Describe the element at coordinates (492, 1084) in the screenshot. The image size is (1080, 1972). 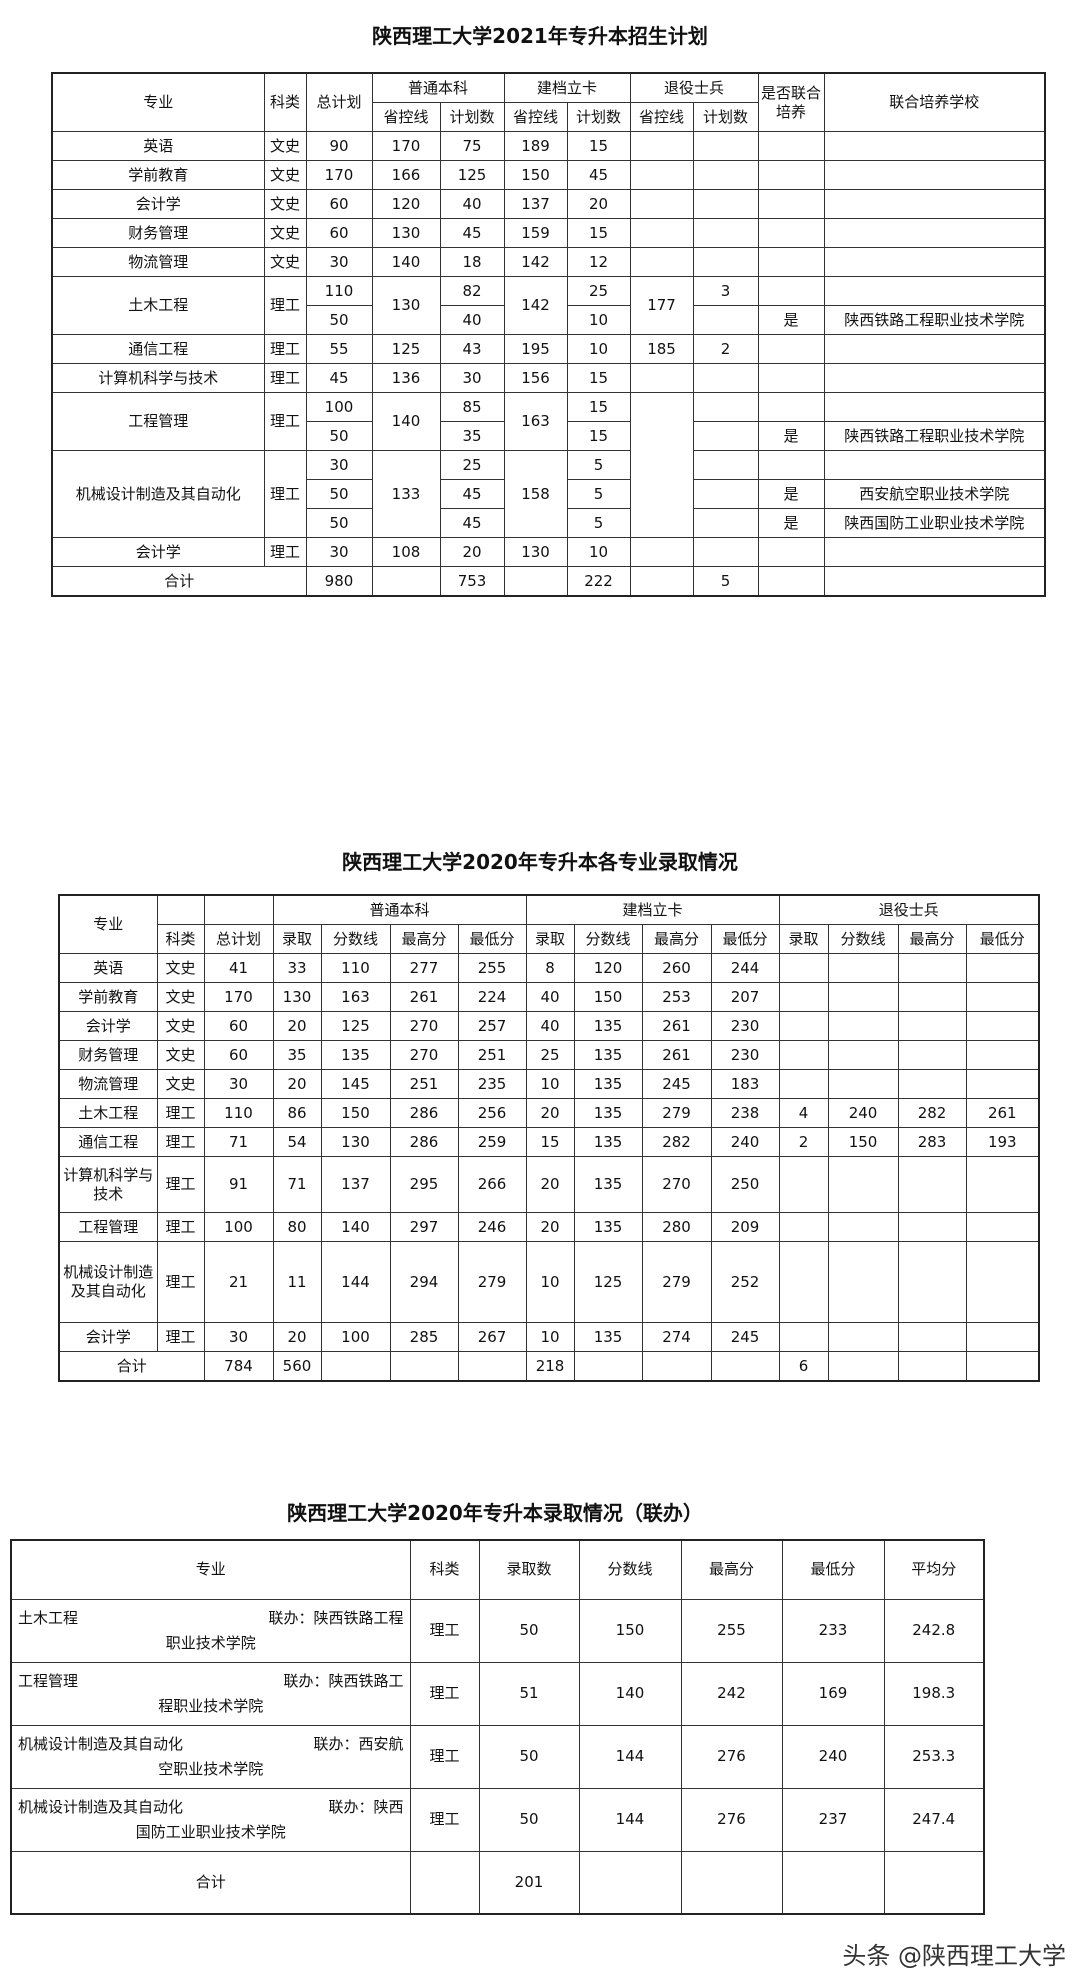
I see `table-cell: 235` at that location.